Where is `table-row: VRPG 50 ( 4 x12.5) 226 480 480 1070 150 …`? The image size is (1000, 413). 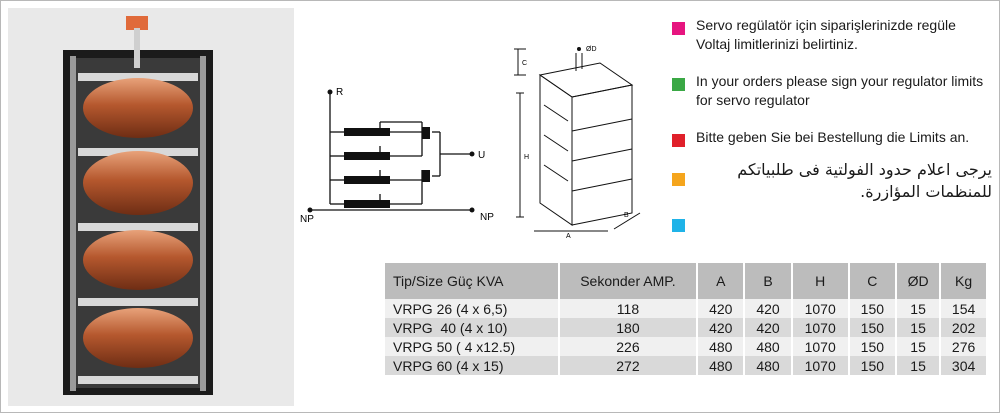 table-row: VRPG 50 ( 4 x12.5) 226 480 480 1070 150 … is located at coordinates (685, 346).